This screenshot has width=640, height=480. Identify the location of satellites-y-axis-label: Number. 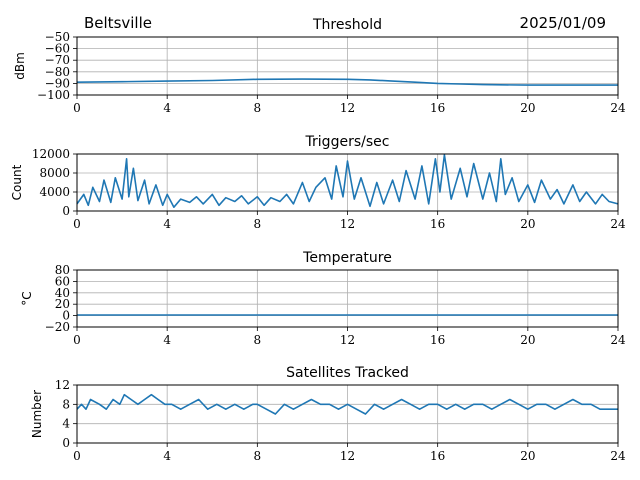
(37, 414).